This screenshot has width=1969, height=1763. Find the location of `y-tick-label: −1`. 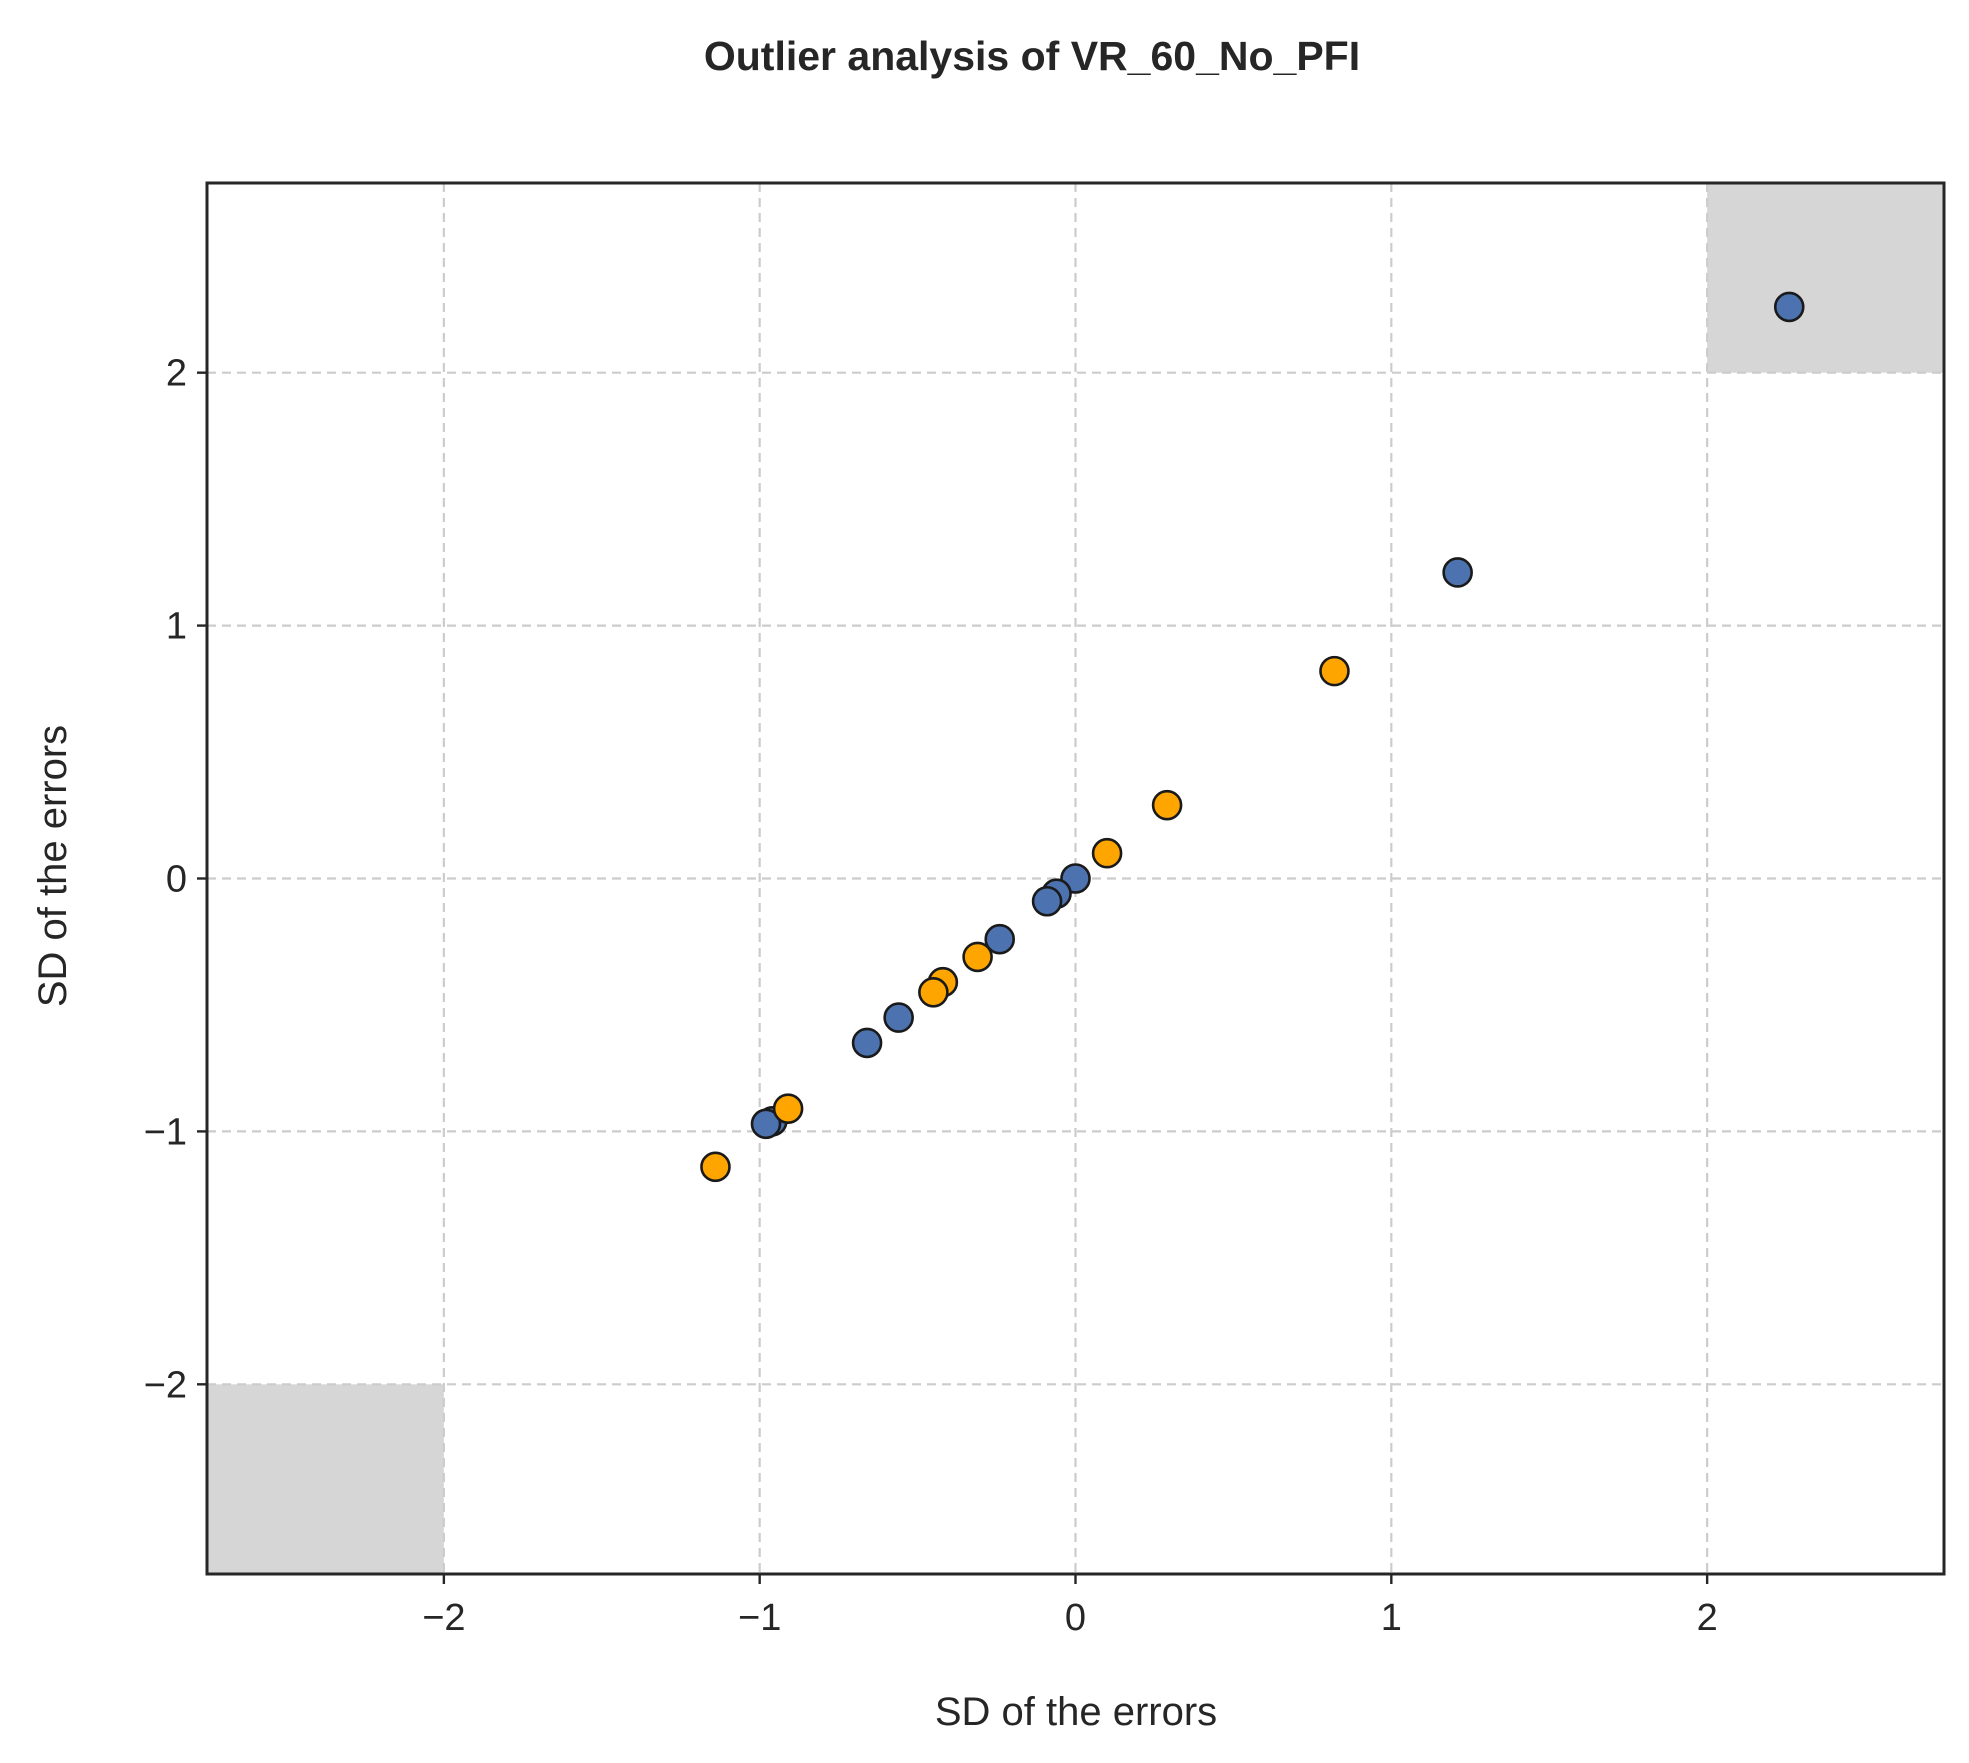

y-tick-label: −1 is located at coordinates (165, 1132).